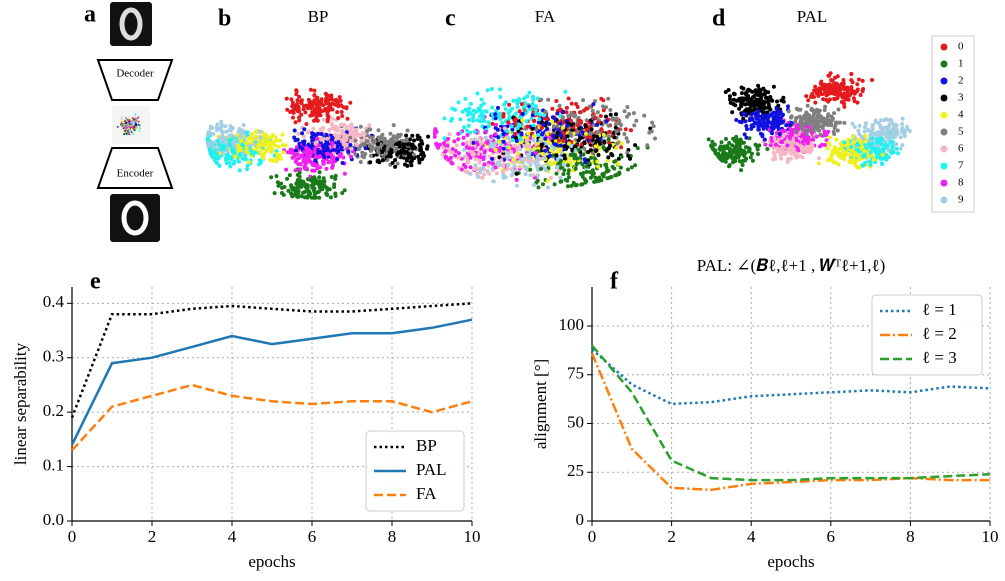 The width and height of the screenshot is (1005, 581). Describe the element at coordinates (135, 218) in the screenshot. I see `digit-glyph` at that location.